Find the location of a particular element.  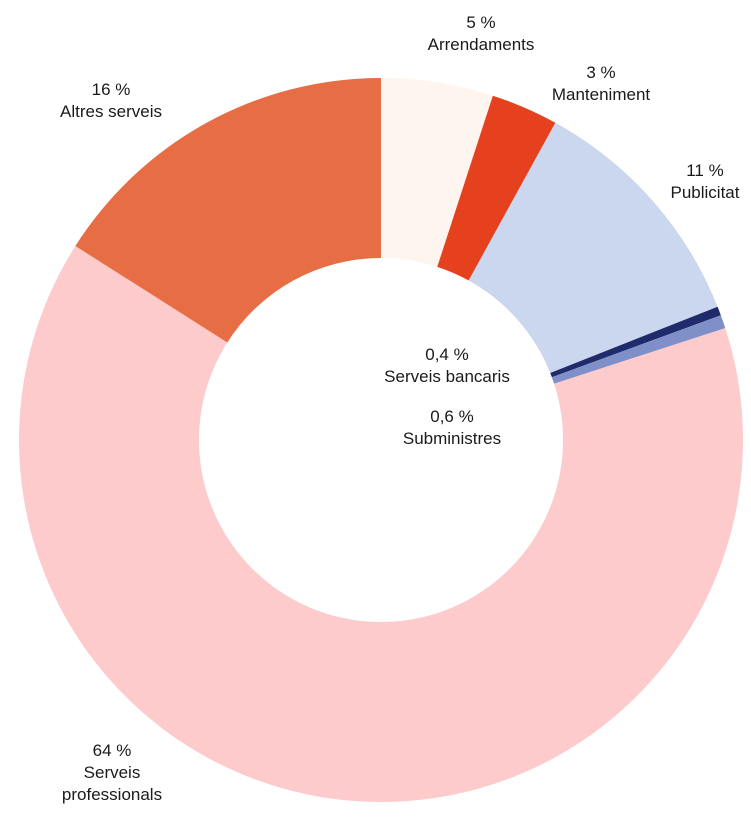

label-serveis-professionals: 64 % Serveis professionals is located at coordinates (112, 773).